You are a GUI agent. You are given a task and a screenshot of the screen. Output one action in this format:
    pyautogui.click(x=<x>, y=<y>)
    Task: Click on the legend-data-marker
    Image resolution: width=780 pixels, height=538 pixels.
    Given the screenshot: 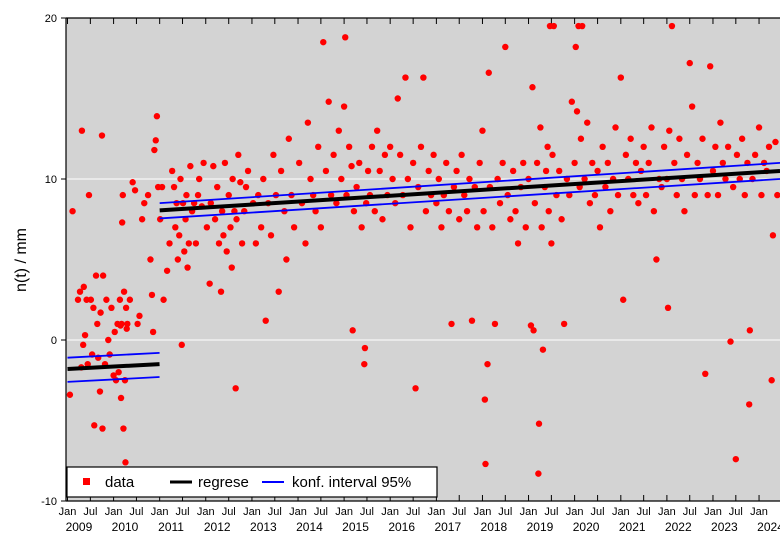 What is the action you would take?
    pyautogui.click(x=86, y=481)
    